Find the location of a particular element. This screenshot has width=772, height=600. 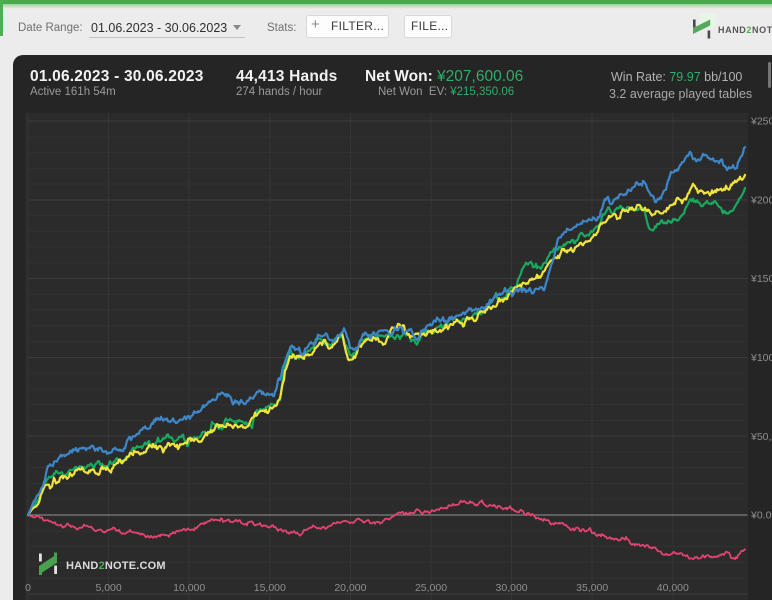

svg-text: ¥100,000.00 is located at coordinates (761, 358).